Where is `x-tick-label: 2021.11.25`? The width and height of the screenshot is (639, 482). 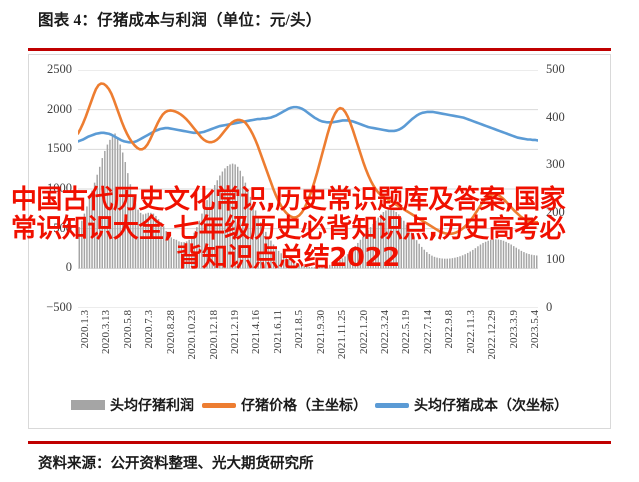
x-tick-label: 2021.11.25 is located at coordinates (342, 335).